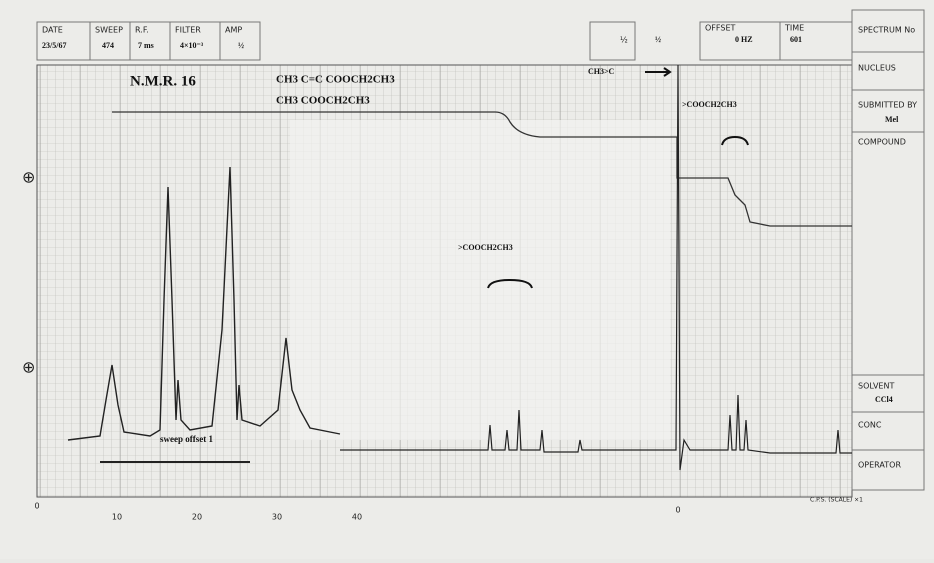 Image resolution: width=934 pixels, height=563 pixels. Describe the element at coordinates (870, 425) in the screenshot. I see `panel-label: CONC` at that location.